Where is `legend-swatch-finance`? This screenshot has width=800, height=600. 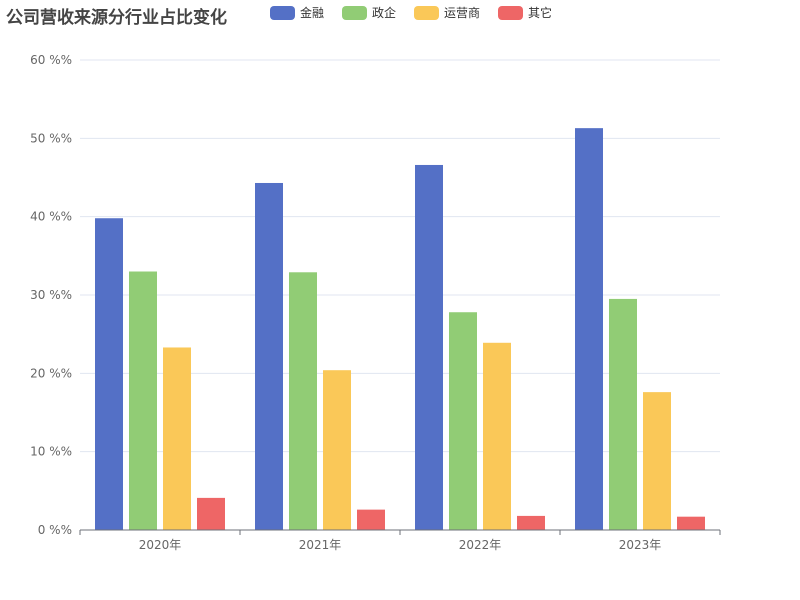 legend-swatch-finance is located at coordinates (282, 12).